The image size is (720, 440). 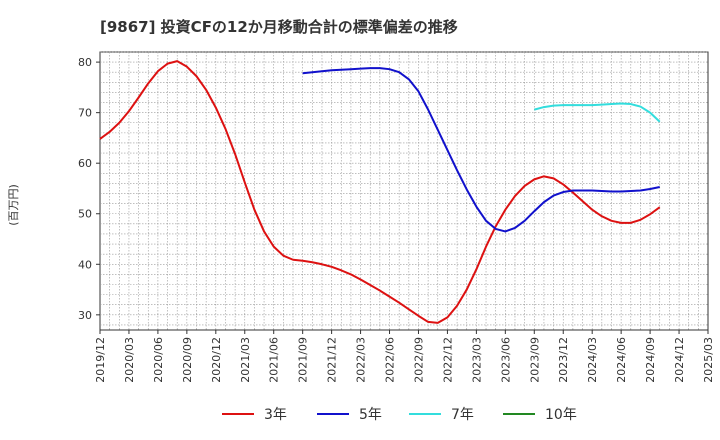 I want to click on y-tick-label: 80, so click(x=85, y=62).